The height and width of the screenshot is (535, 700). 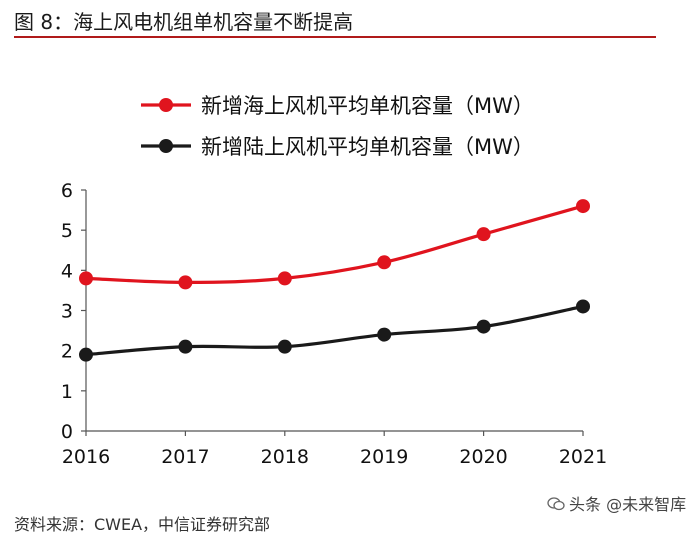 What do you see at coordinates (384, 457) in the screenshot?
I see `x-tick-label: 2019` at bounding box center [384, 457].